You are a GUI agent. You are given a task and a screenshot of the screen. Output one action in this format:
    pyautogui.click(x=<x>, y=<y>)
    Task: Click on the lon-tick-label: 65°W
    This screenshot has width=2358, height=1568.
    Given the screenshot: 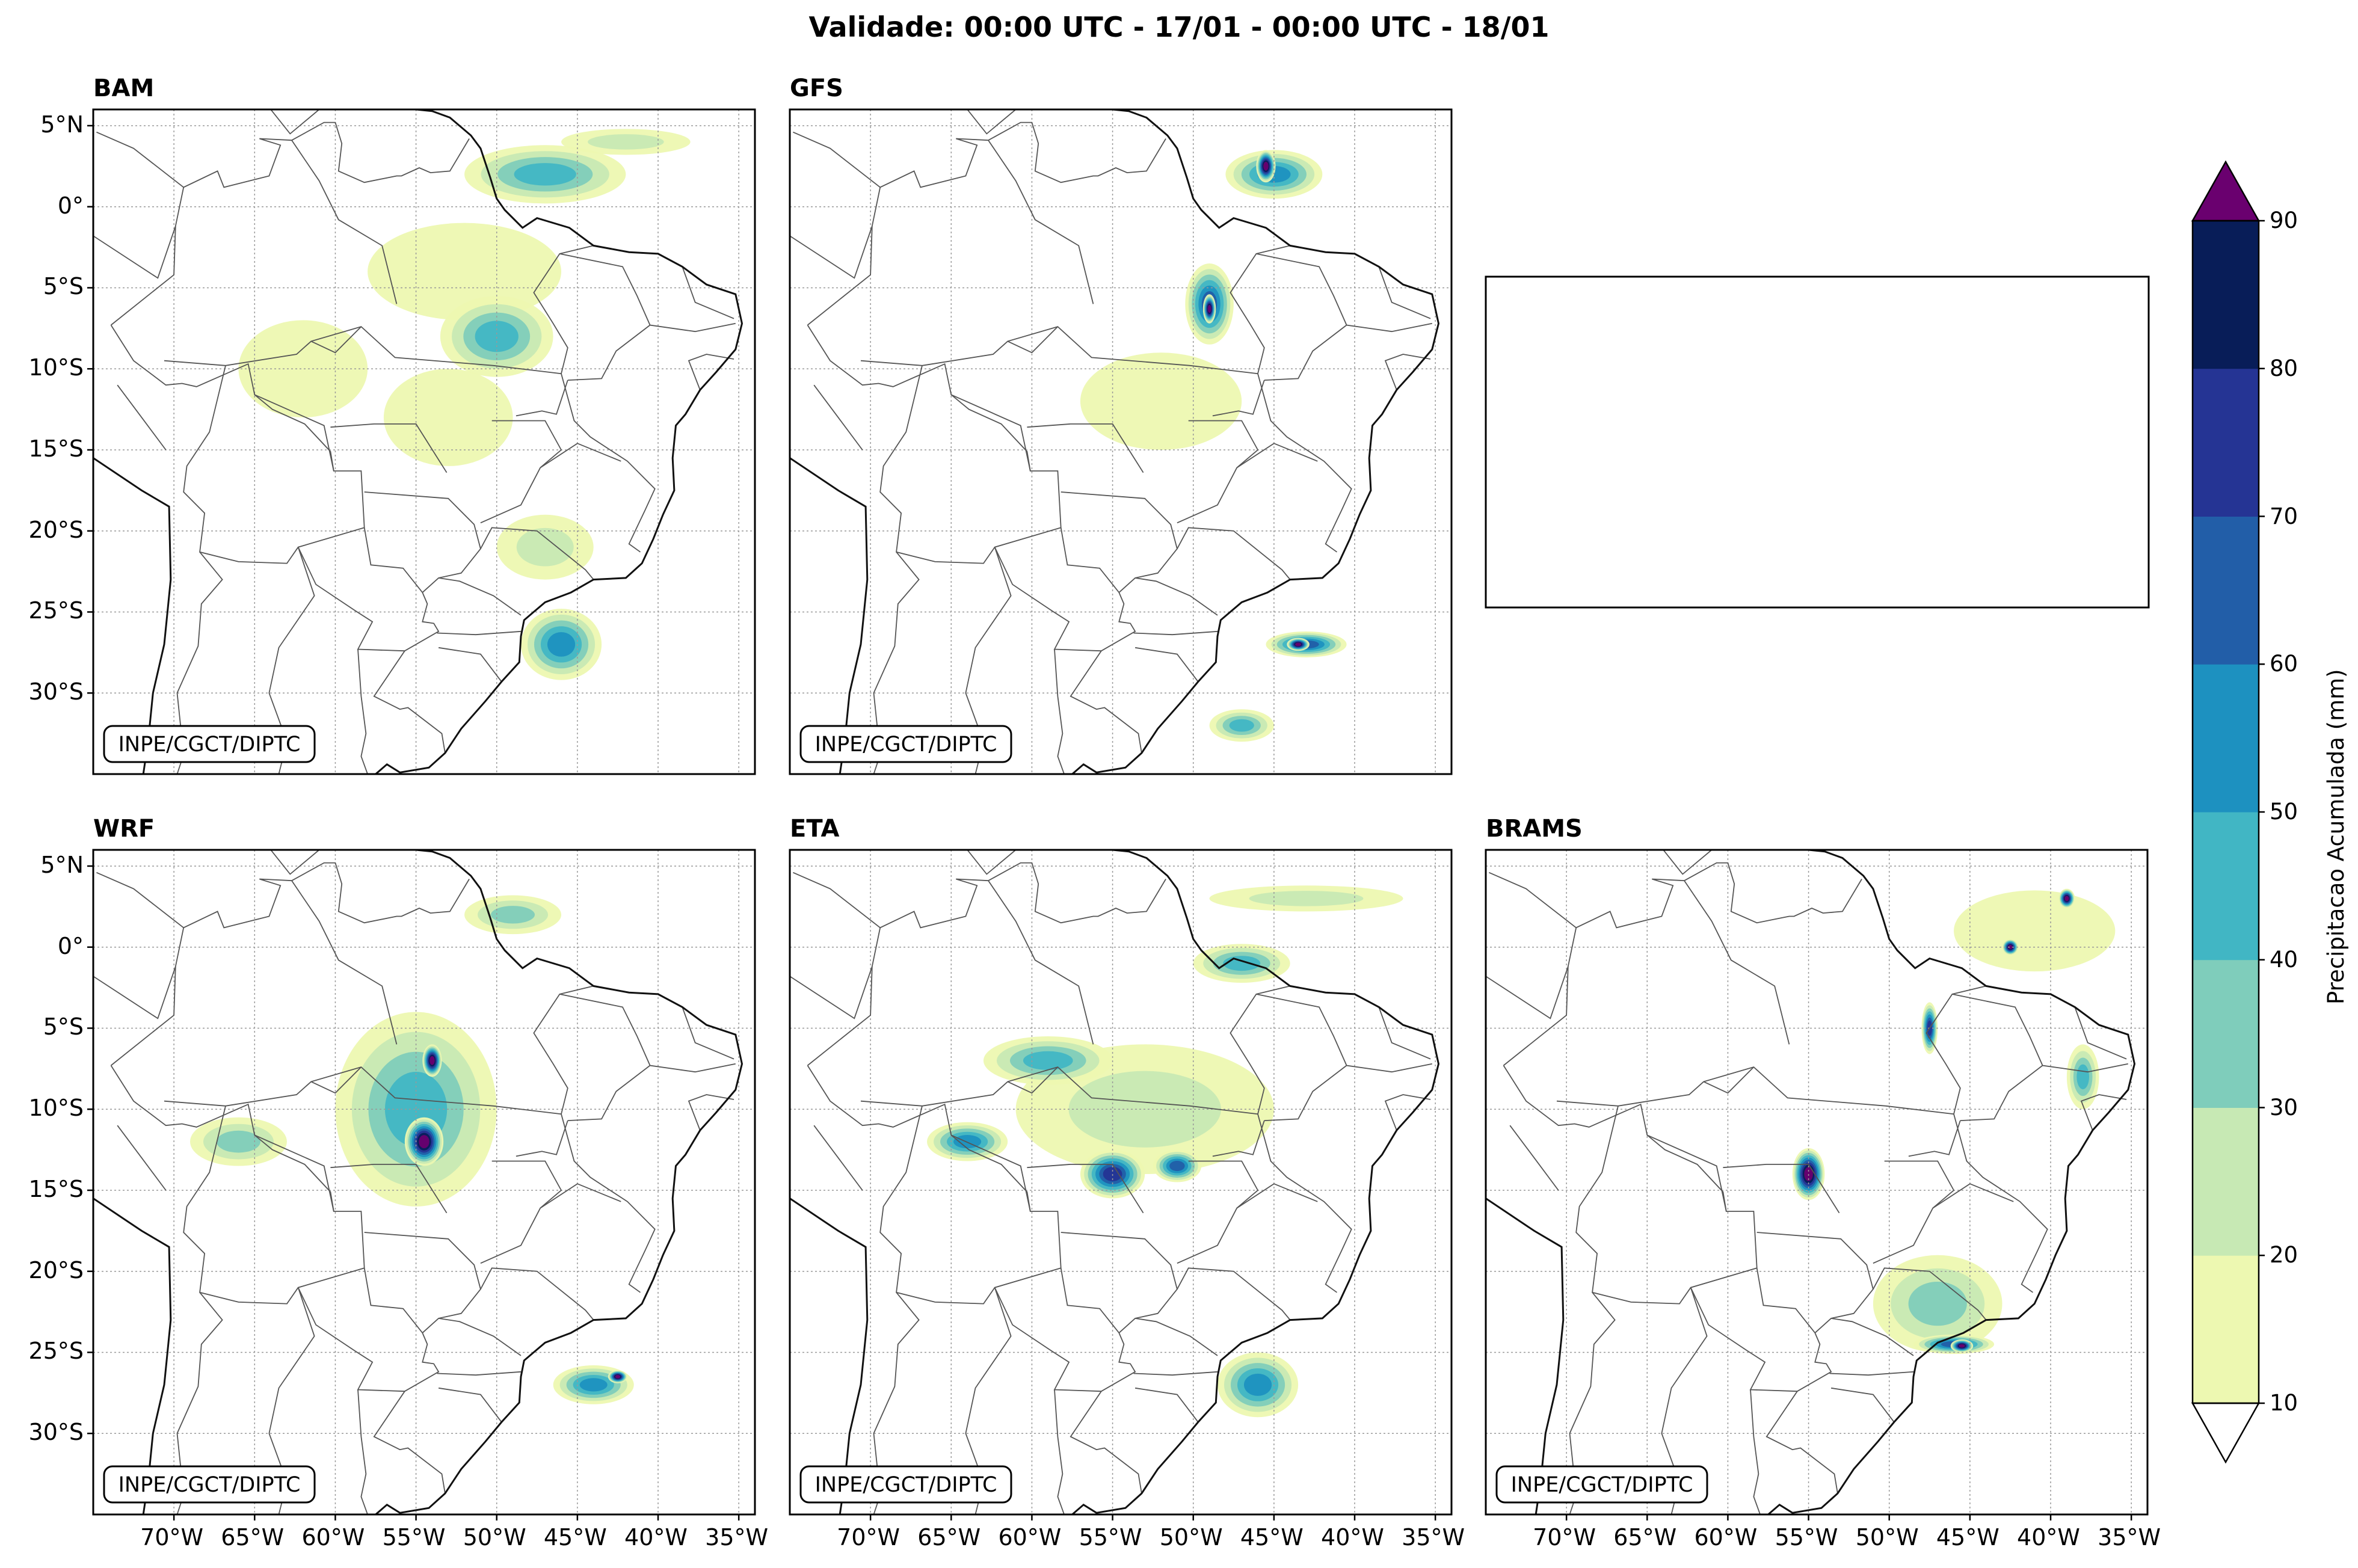 What is the action you would take?
    pyautogui.click(x=1645, y=1537)
    